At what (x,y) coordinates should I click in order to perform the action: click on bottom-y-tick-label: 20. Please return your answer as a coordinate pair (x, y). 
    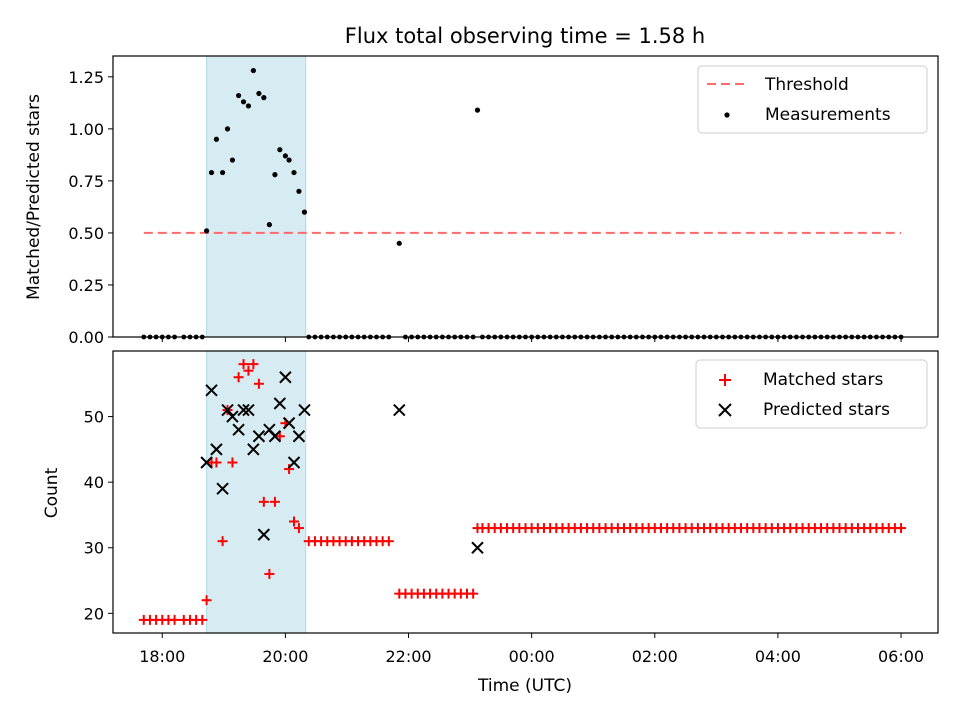
    Looking at the image, I should click on (94, 613).